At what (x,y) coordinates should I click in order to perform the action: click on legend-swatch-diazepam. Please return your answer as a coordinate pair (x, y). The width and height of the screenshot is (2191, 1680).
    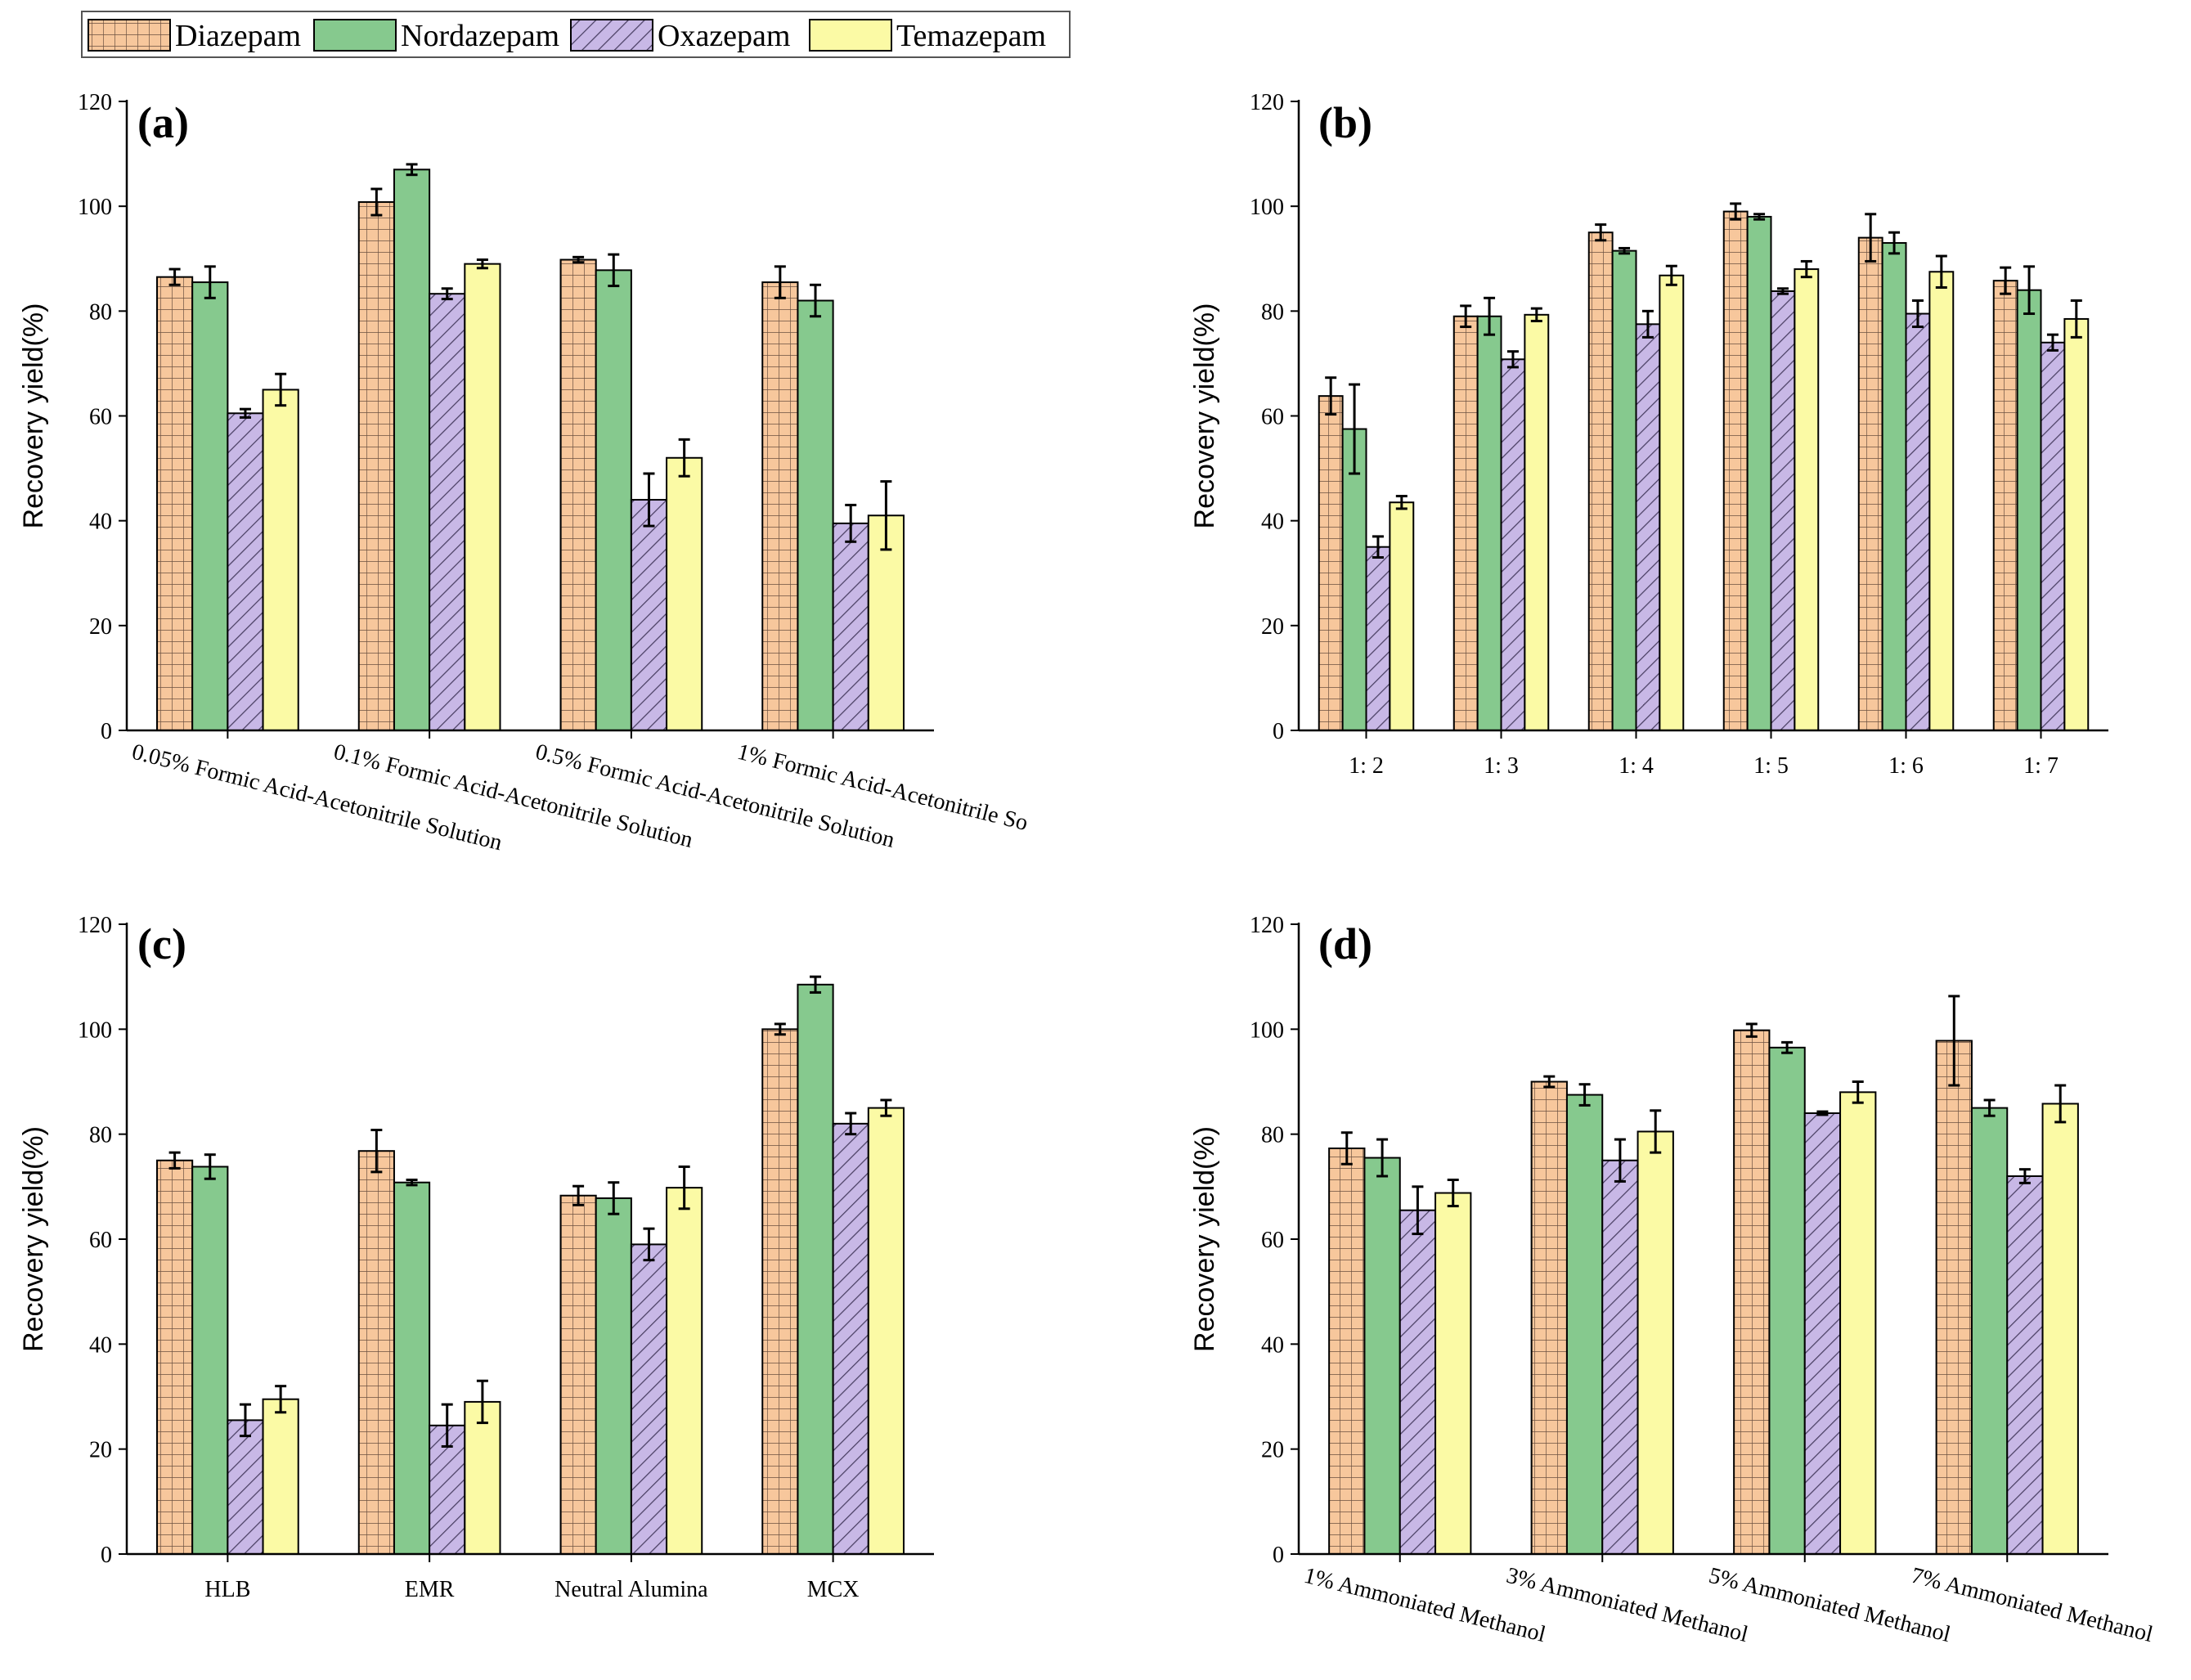
    Looking at the image, I should click on (129, 36).